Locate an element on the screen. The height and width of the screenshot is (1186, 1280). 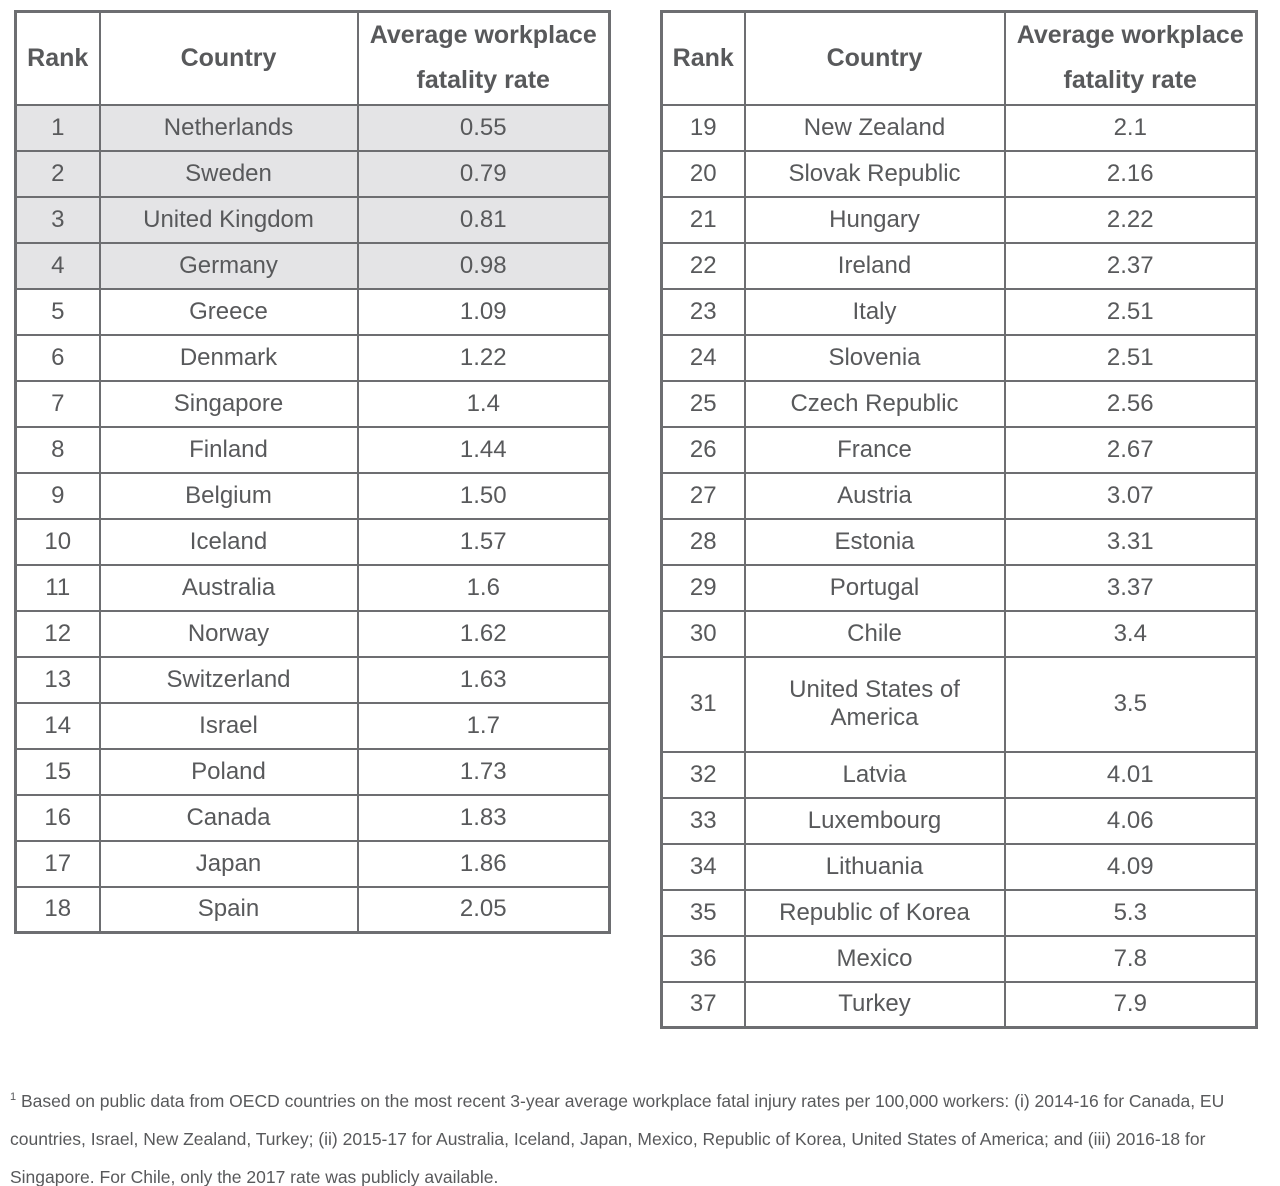
country-cell: Germany is located at coordinates (228, 265).